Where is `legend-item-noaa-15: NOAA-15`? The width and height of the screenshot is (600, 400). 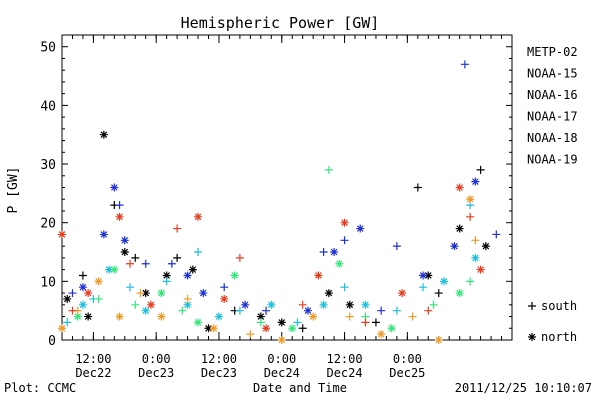
legend-item-noaa-15: NOAA-15 is located at coordinates (552, 74).